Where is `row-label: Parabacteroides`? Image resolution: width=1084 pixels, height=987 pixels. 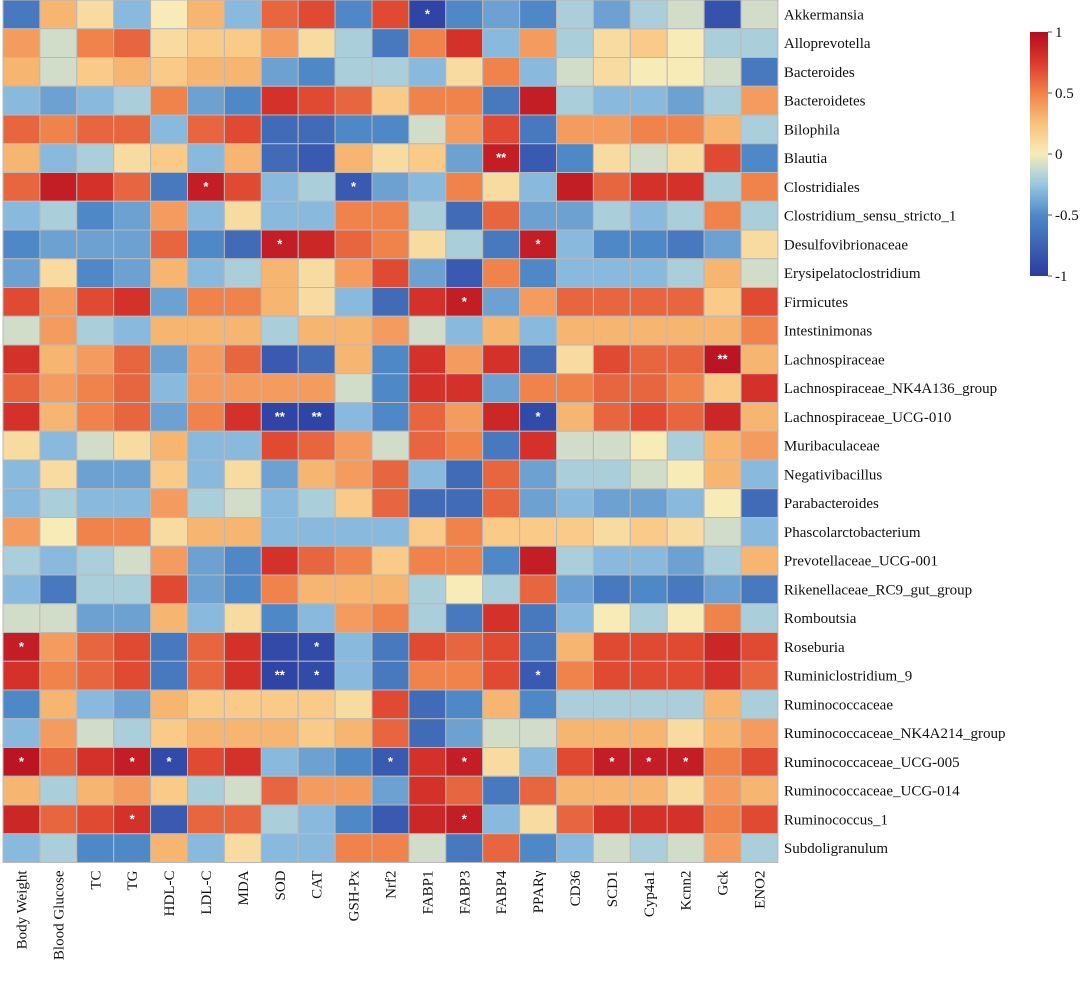 row-label: Parabacteroides is located at coordinates (831, 504).